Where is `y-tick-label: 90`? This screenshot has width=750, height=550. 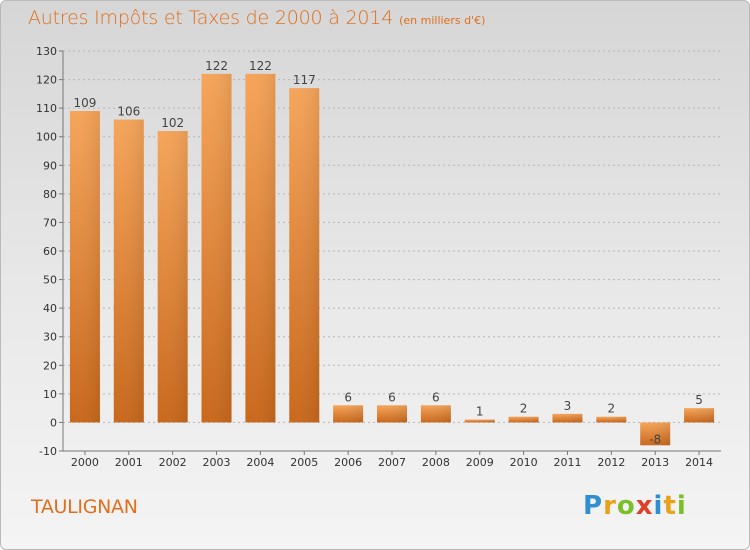
y-tick-label: 90 is located at coordinates (50, 165).